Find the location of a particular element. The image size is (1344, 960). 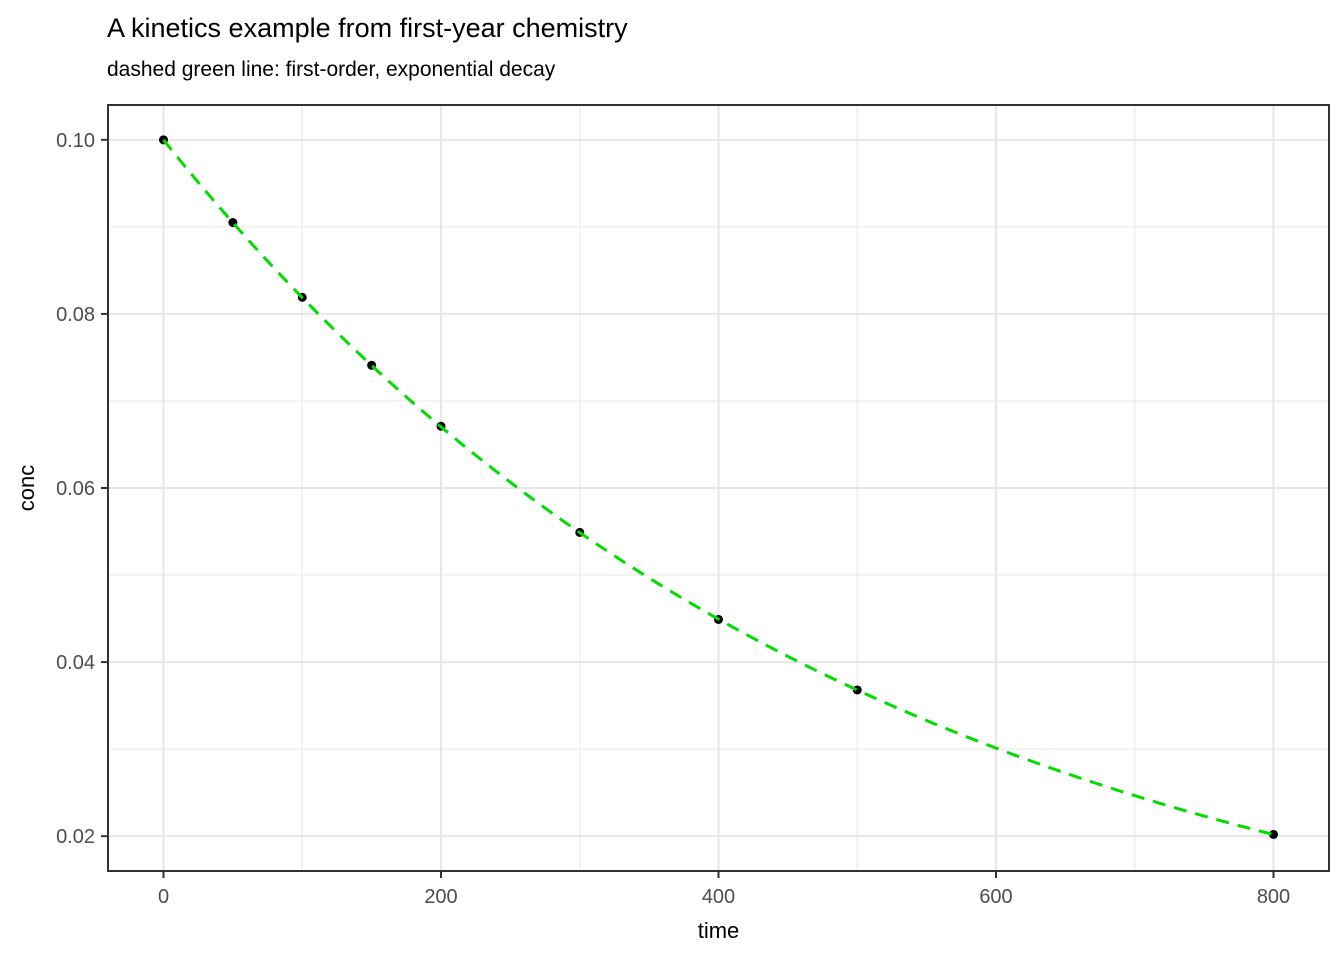

x-tick-label: 0 is located at coordinates (163, 897).